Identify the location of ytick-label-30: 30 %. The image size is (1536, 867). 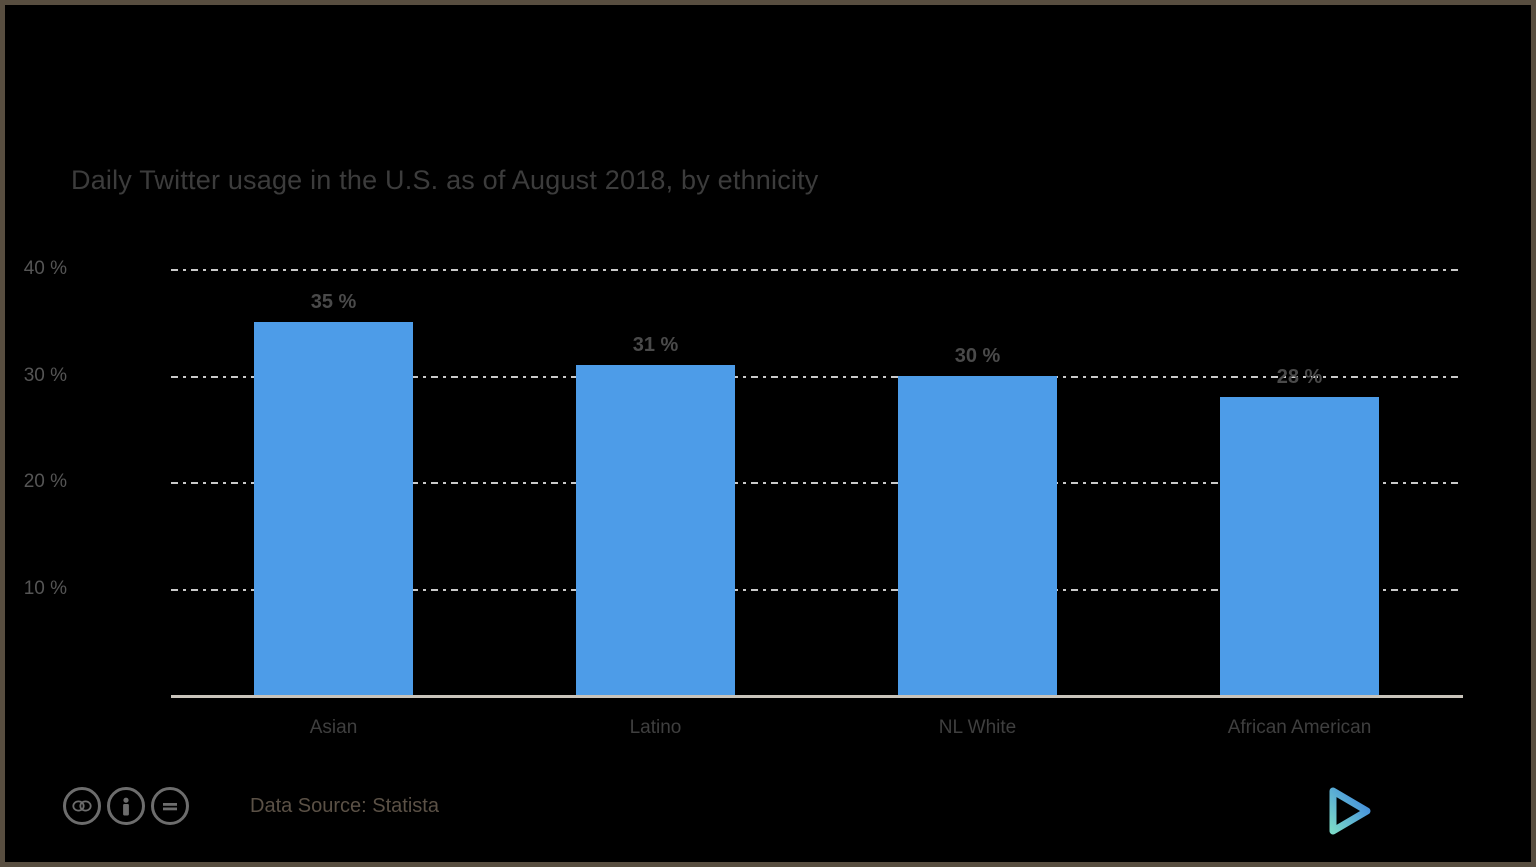
(45, 375).